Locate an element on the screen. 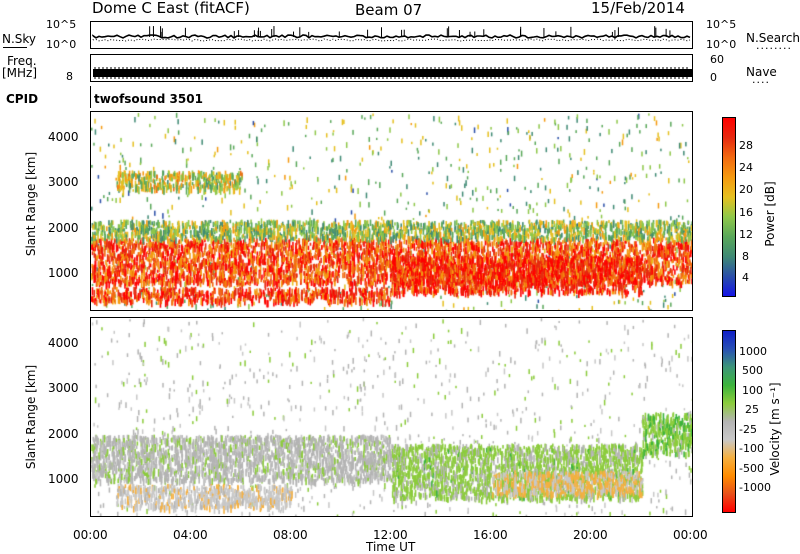 The height and width of the screenshot is (554, 800). power-ytick-3000: 3000 is located at coordinates (63, 182).